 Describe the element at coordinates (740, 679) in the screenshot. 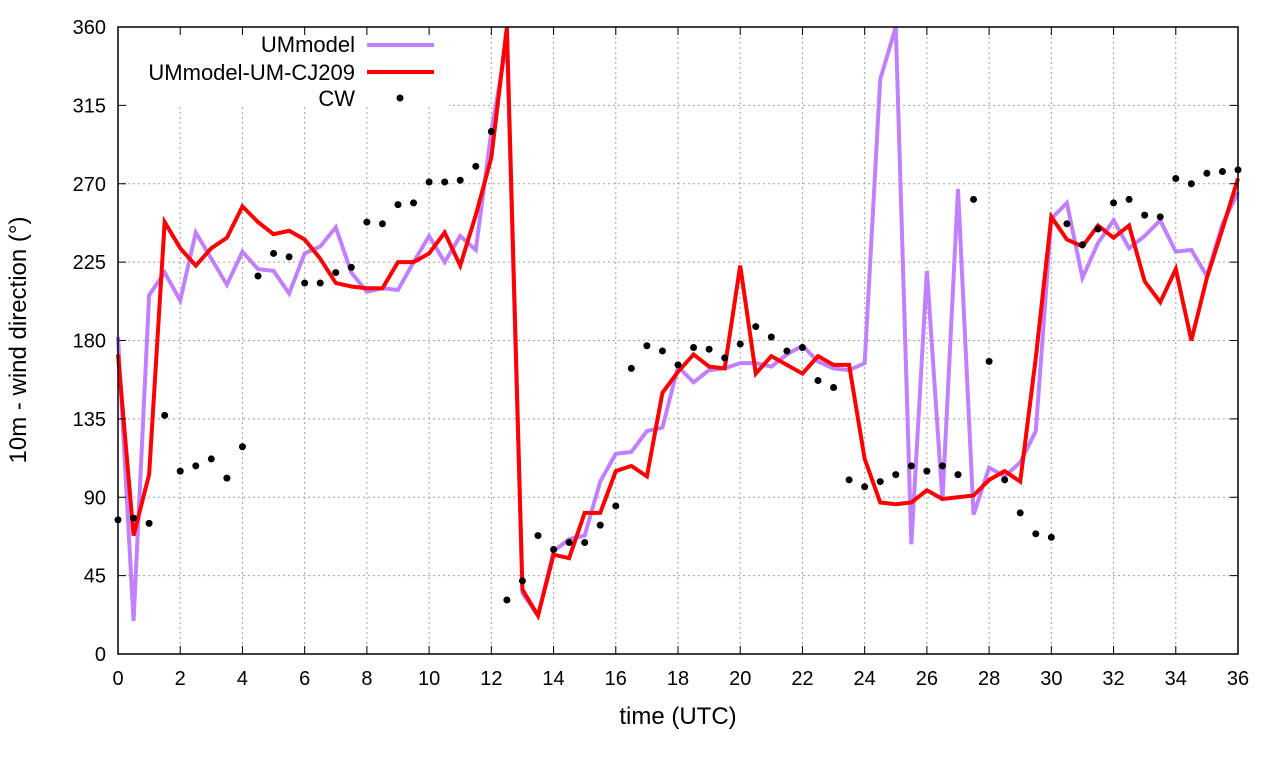

I see `x-tick-label: 20` at that location.